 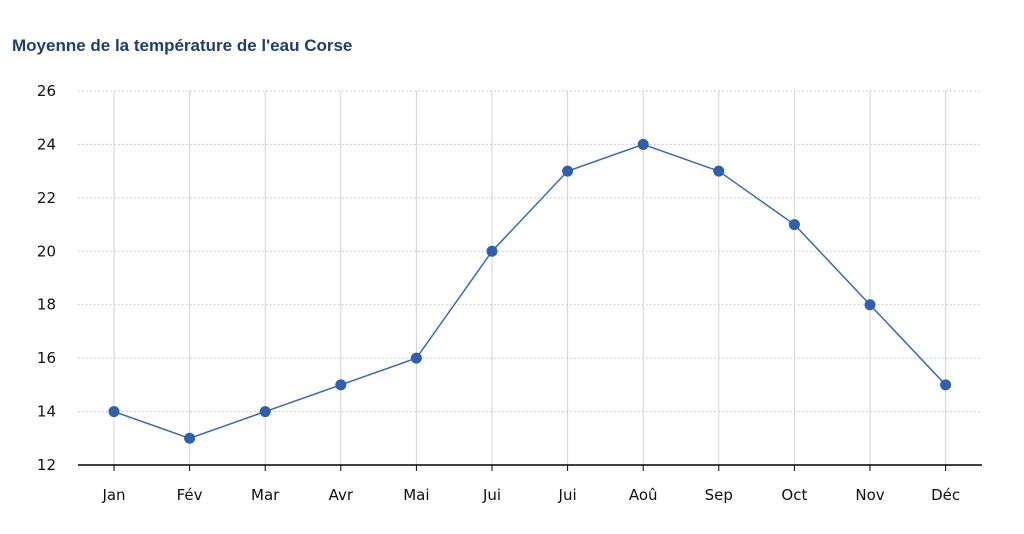 What do you see at coordinates (46, 412) in the screenshot?
I see `y-tick-label: 14` at bounding box center [46, 412].